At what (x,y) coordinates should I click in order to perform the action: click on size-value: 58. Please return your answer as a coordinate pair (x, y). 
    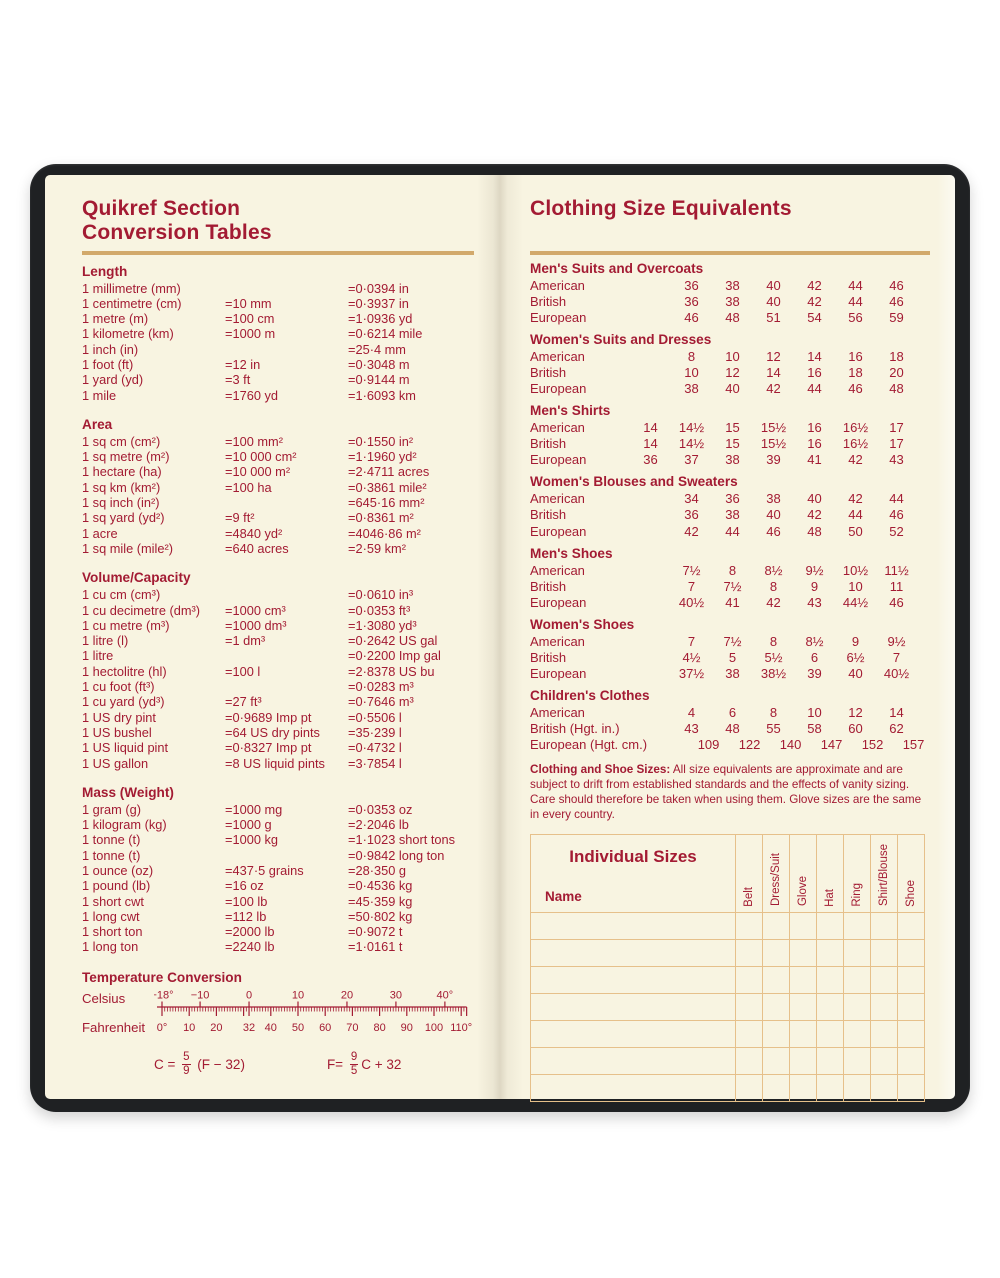
    Looking at the image, I should click on (814, 729).